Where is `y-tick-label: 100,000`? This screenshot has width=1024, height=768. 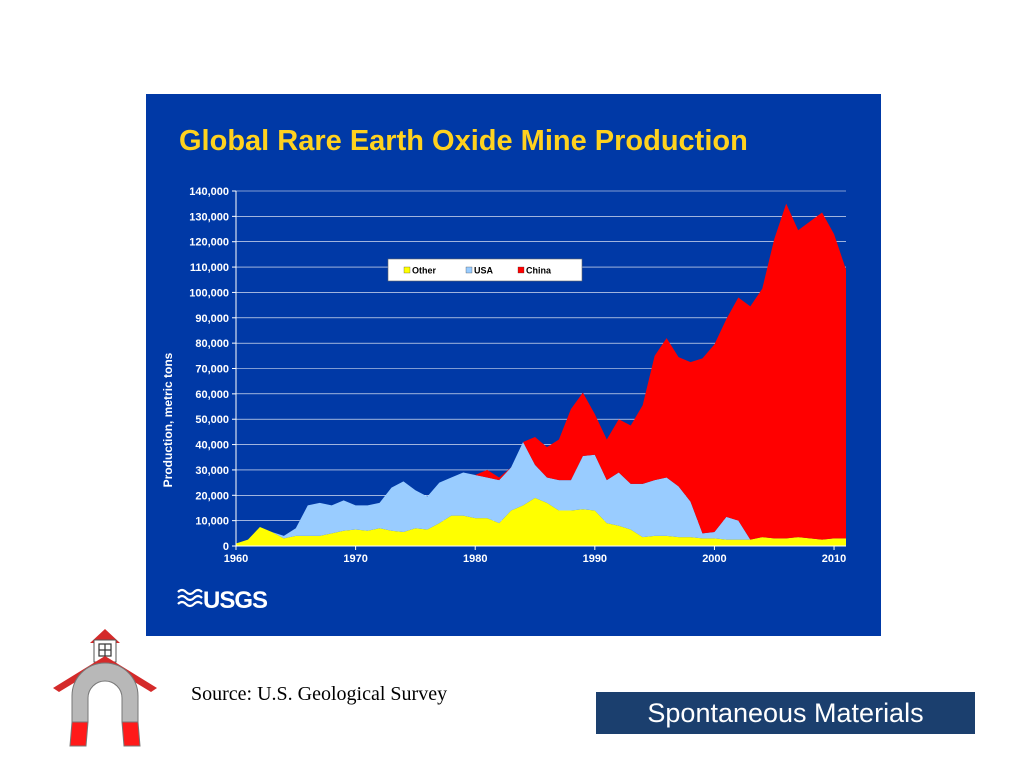 y-tick-label: 100,000 is located at coordinates (209, 293).